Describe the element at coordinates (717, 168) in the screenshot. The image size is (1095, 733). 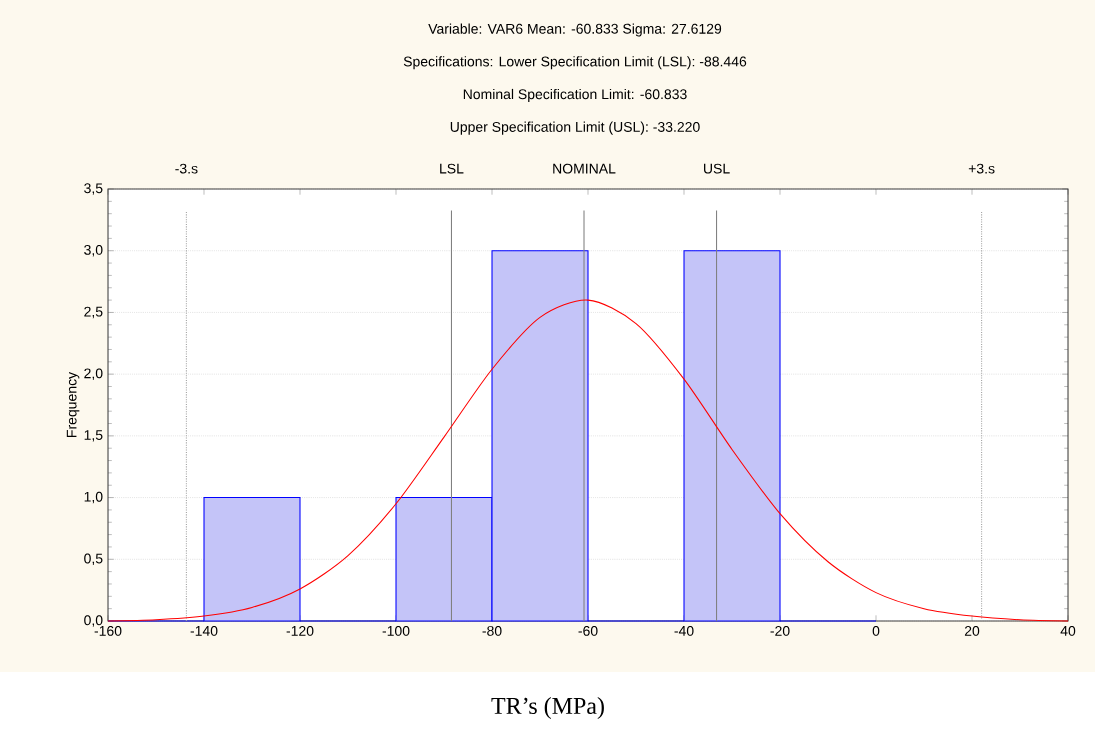
I see `ref-line-label: USL` at that location.